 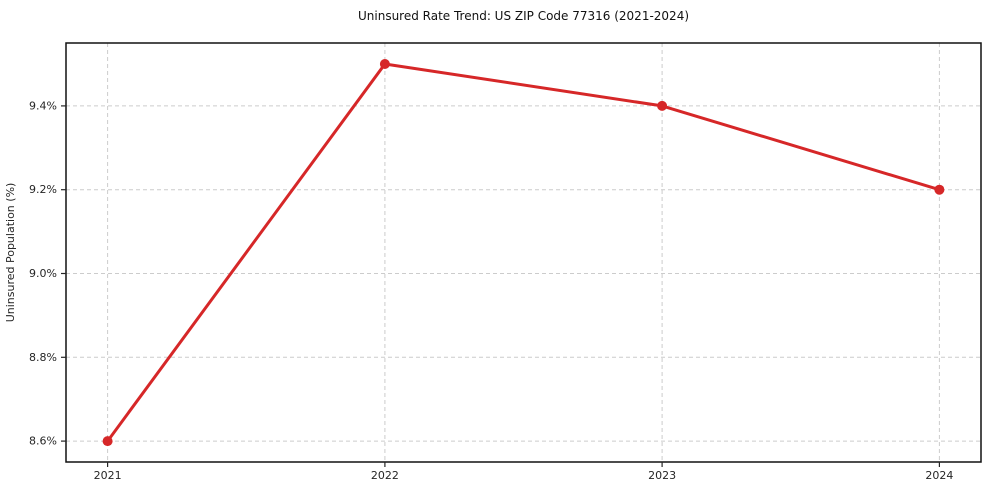 What do you see at coordinates (43, 189) in the screenshot?
I see `y-tick-label: 9.2%` at bounding box center [43, 189].